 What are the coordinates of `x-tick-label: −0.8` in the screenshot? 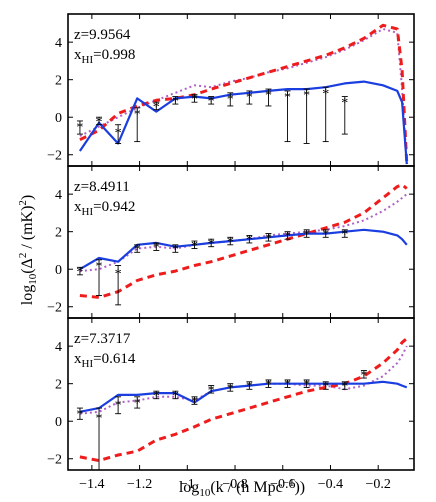 It's located at (234, 484).